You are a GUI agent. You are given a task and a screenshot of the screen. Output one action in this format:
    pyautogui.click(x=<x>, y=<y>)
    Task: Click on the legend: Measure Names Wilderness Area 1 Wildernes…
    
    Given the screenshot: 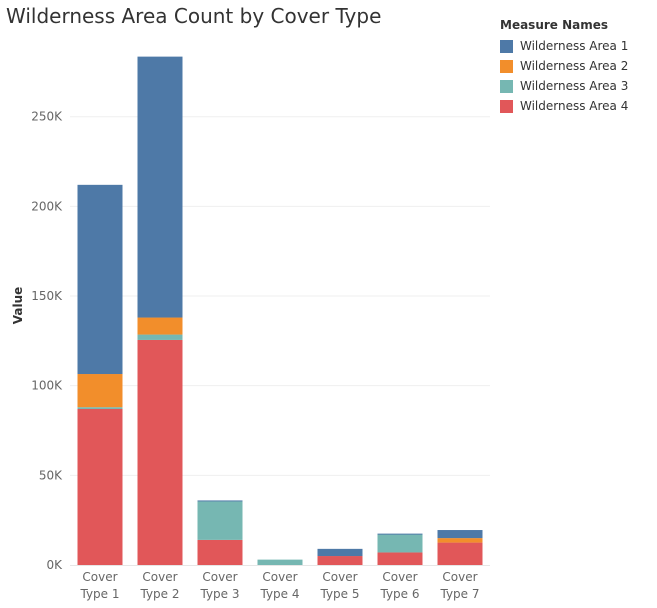 What is the action you would take?
    pyautogui.click(x=564, y=67)
    